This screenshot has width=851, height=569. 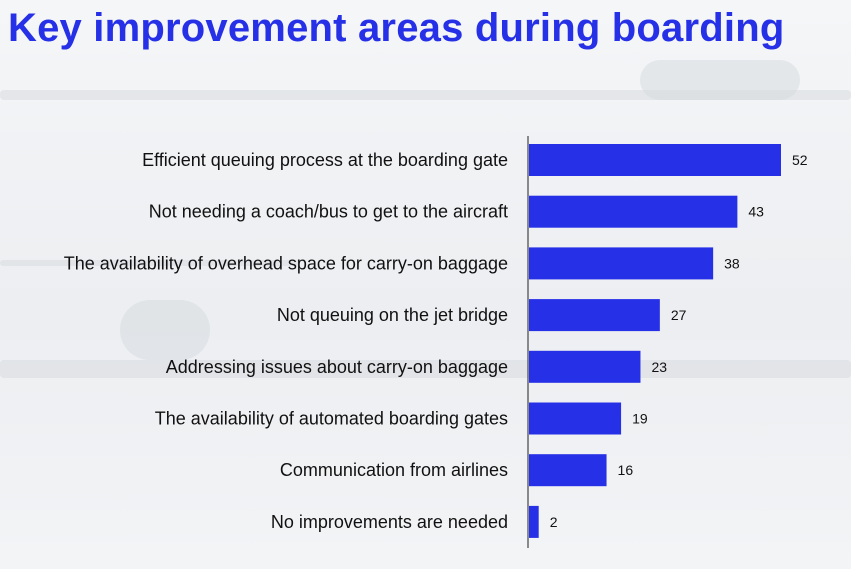 What do you see at coordinates (389, 522) in the screenshot?
I see `category-label: No improvements are needed` at bounding box center [389, 522].